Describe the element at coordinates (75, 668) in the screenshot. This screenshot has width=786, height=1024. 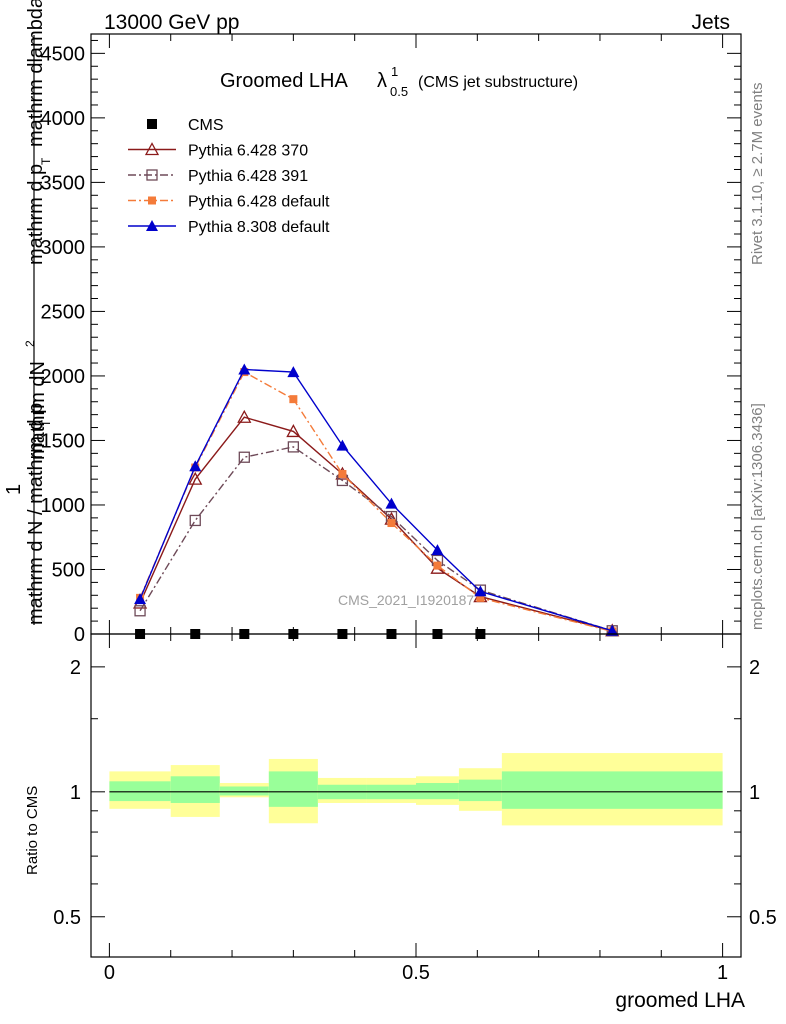
I see `ratio-y-tick-label: 2` at that location.